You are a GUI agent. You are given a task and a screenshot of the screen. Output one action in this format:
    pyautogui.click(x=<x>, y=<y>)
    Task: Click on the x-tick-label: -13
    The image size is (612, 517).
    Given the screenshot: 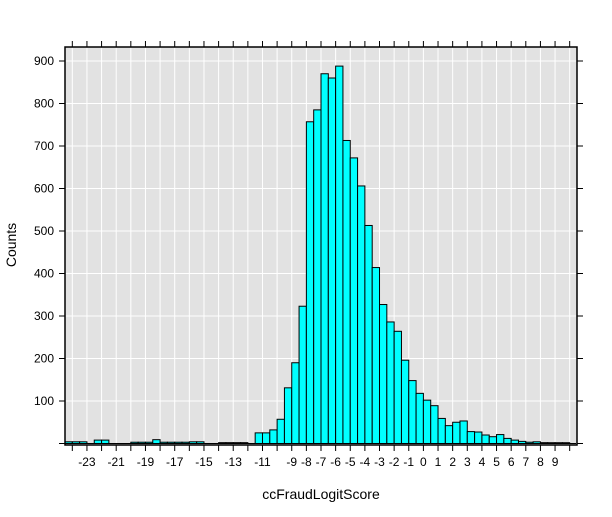 What is the action you would take?
    pyautogui.click(x=234, y=462)
    